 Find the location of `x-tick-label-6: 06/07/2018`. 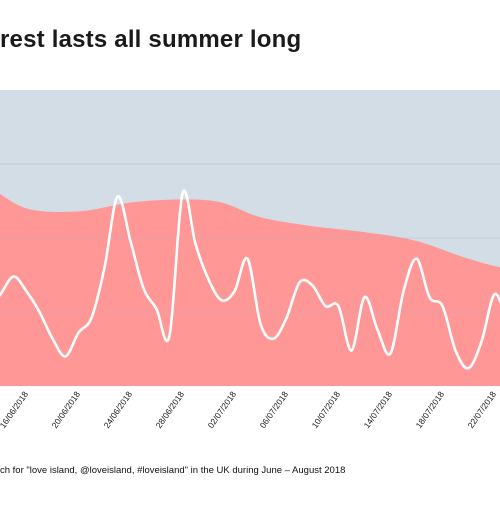

x-tick-label-6: 06/07/2018 is located at coordinates (274, 409).